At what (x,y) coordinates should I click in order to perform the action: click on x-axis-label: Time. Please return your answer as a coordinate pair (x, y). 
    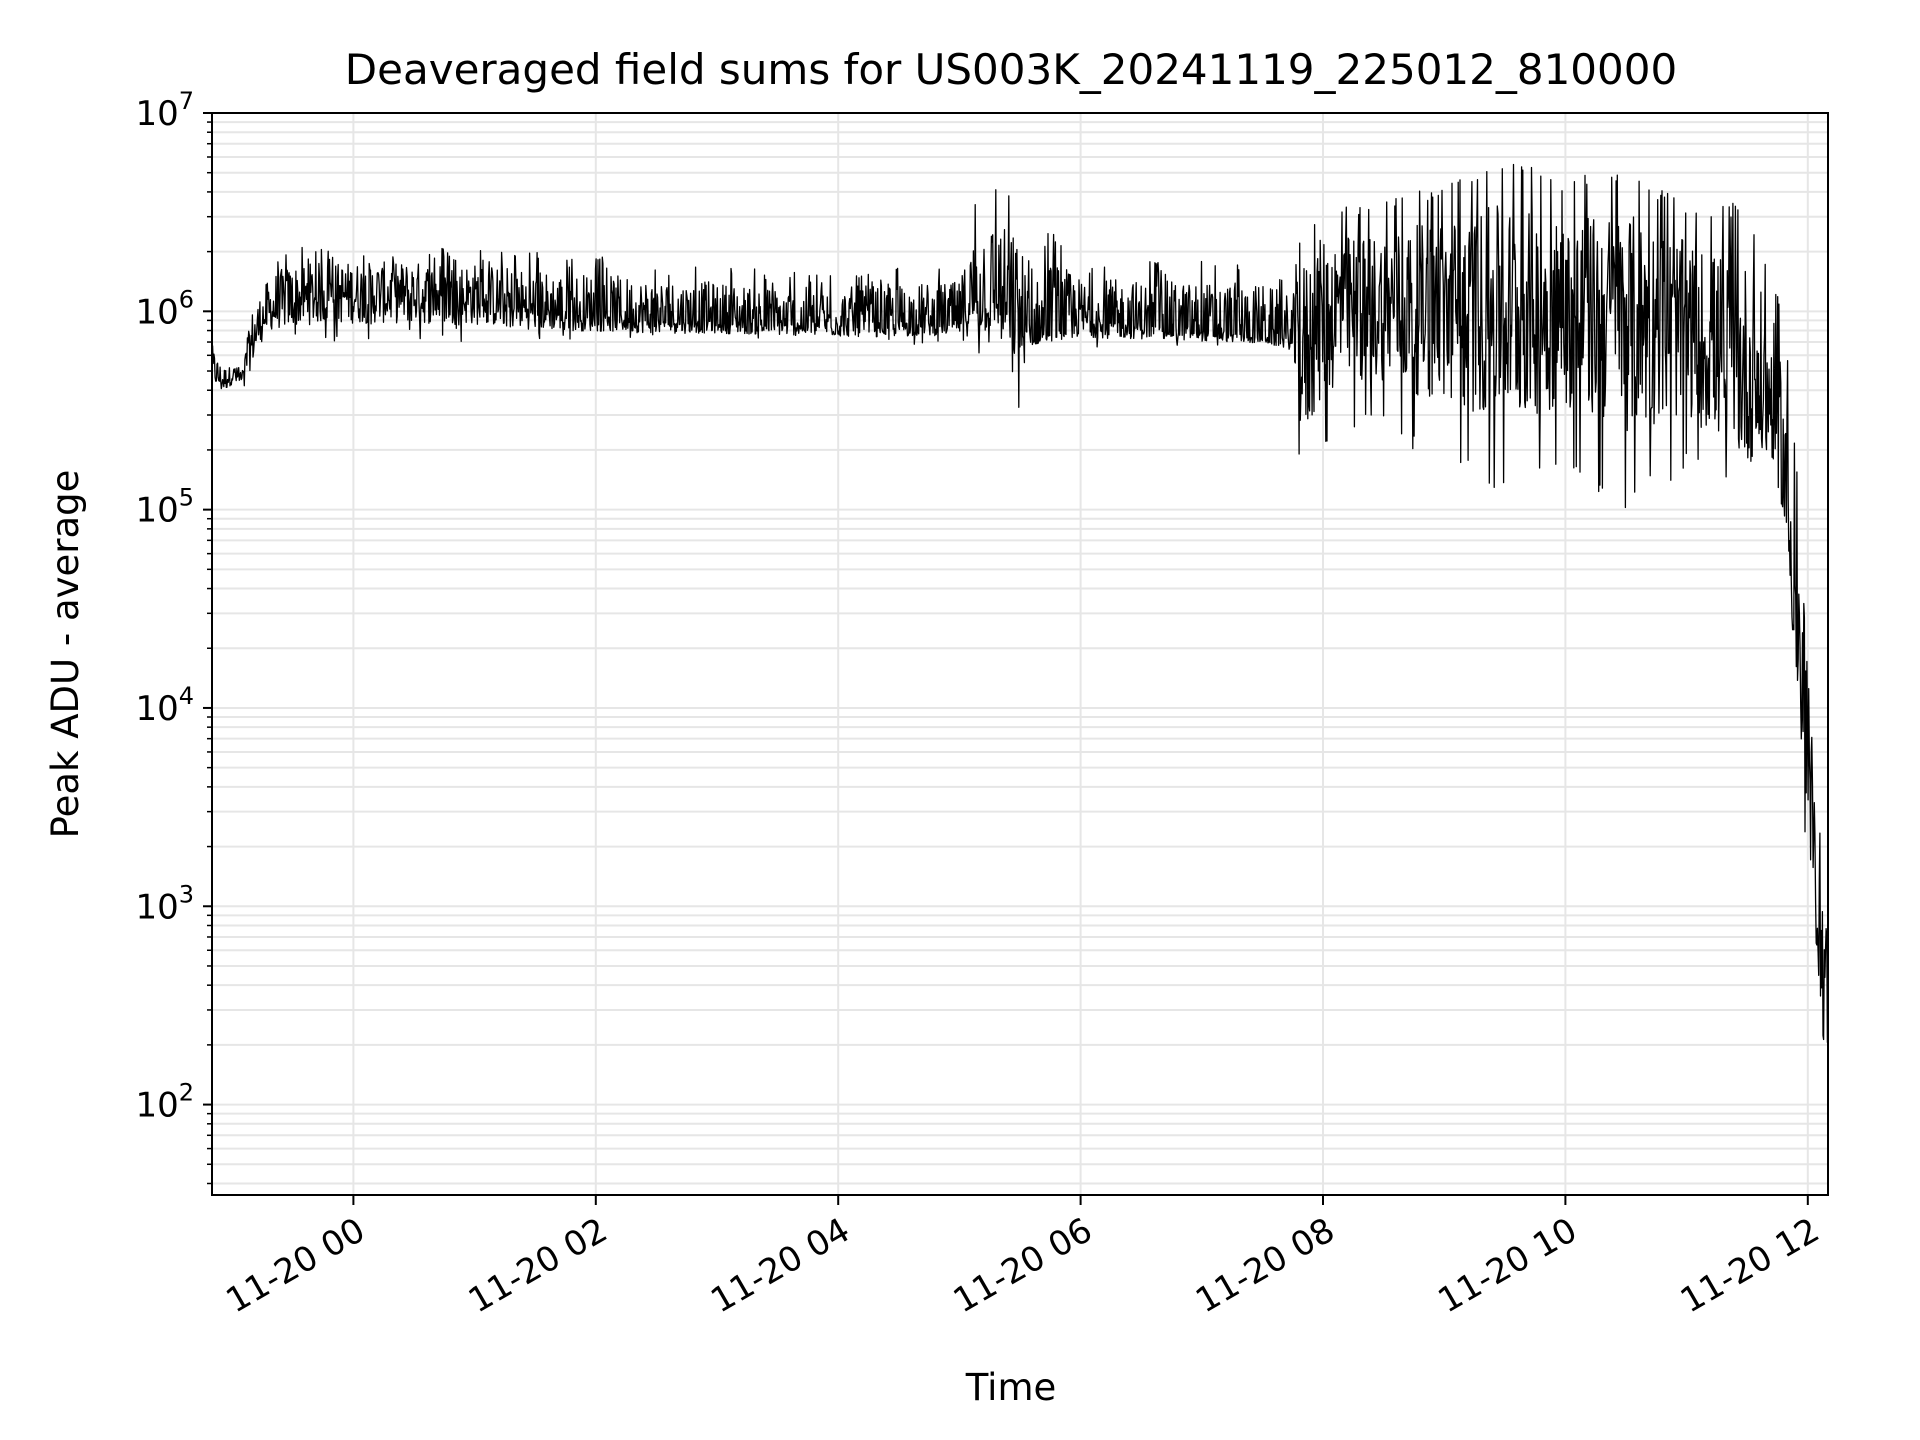
    Looking at the image, I should click on (1011, 1387).